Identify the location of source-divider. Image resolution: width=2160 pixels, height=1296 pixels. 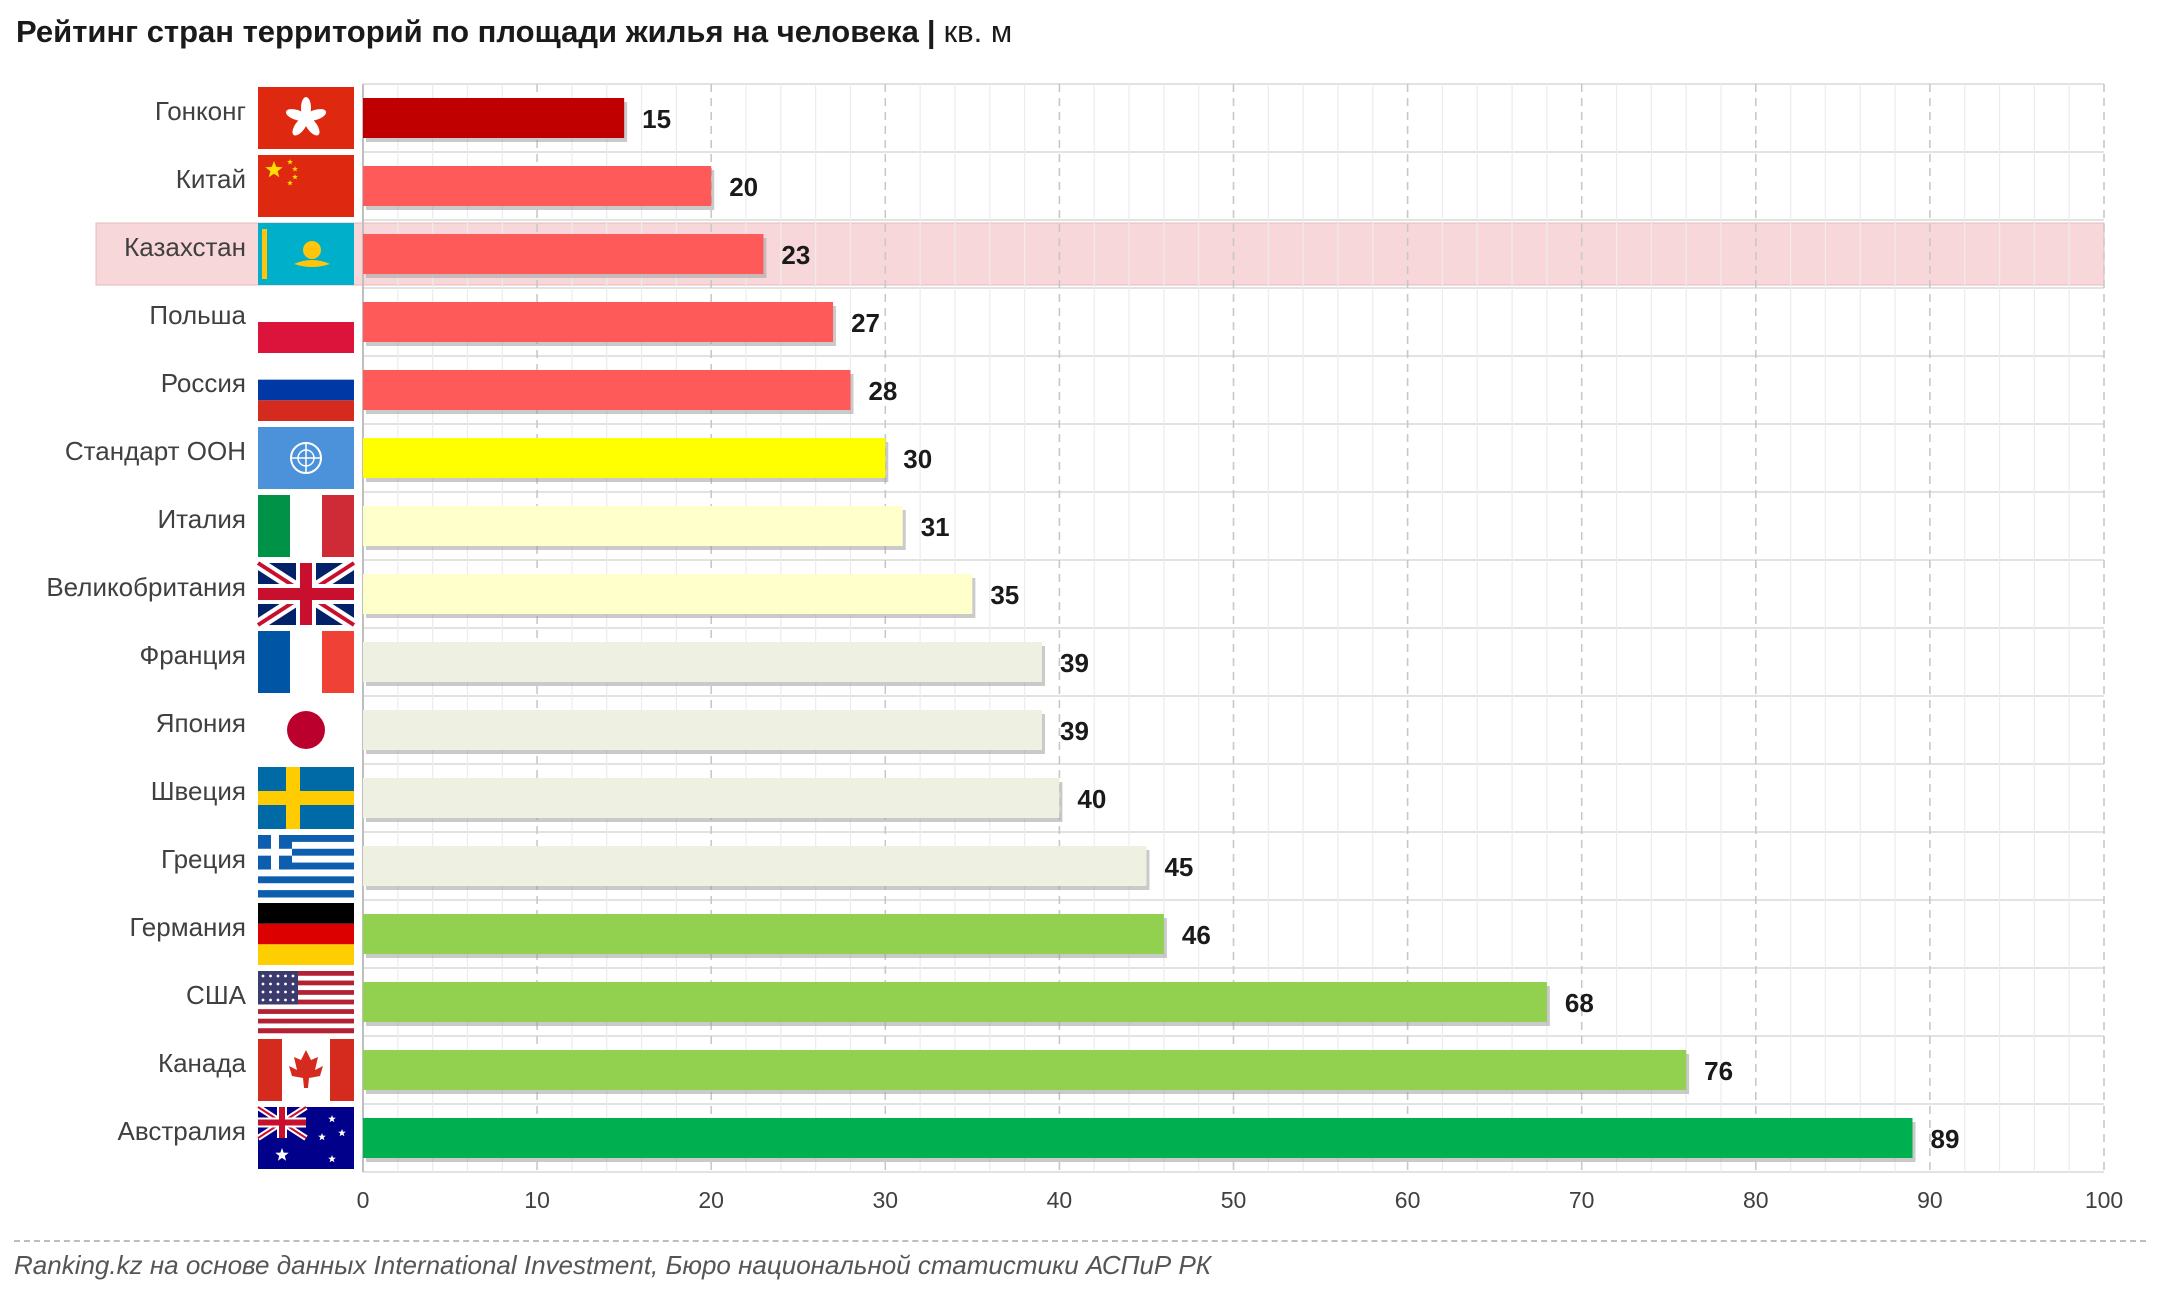
(1080, 1241).